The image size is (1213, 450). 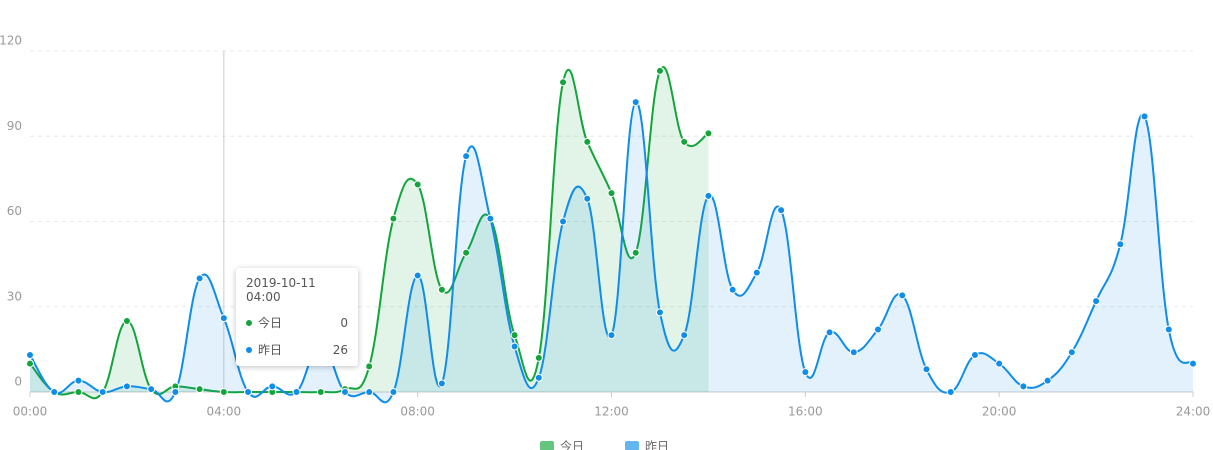 I want to click on tooltip-label: 昨日, so click(x=270, y=350).